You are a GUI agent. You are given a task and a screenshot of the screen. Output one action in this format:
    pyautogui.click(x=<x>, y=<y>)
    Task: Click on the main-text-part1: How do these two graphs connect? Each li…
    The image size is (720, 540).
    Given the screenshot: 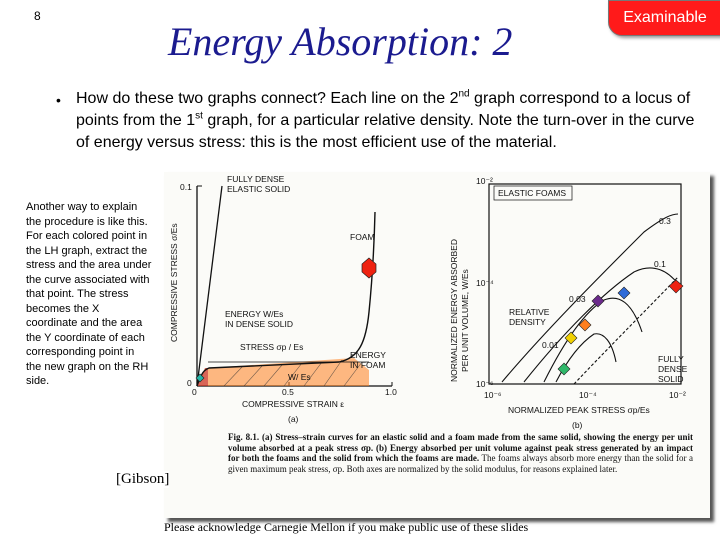 What is the action you would take?
    pyautogui.click(x=267, y=98)
    